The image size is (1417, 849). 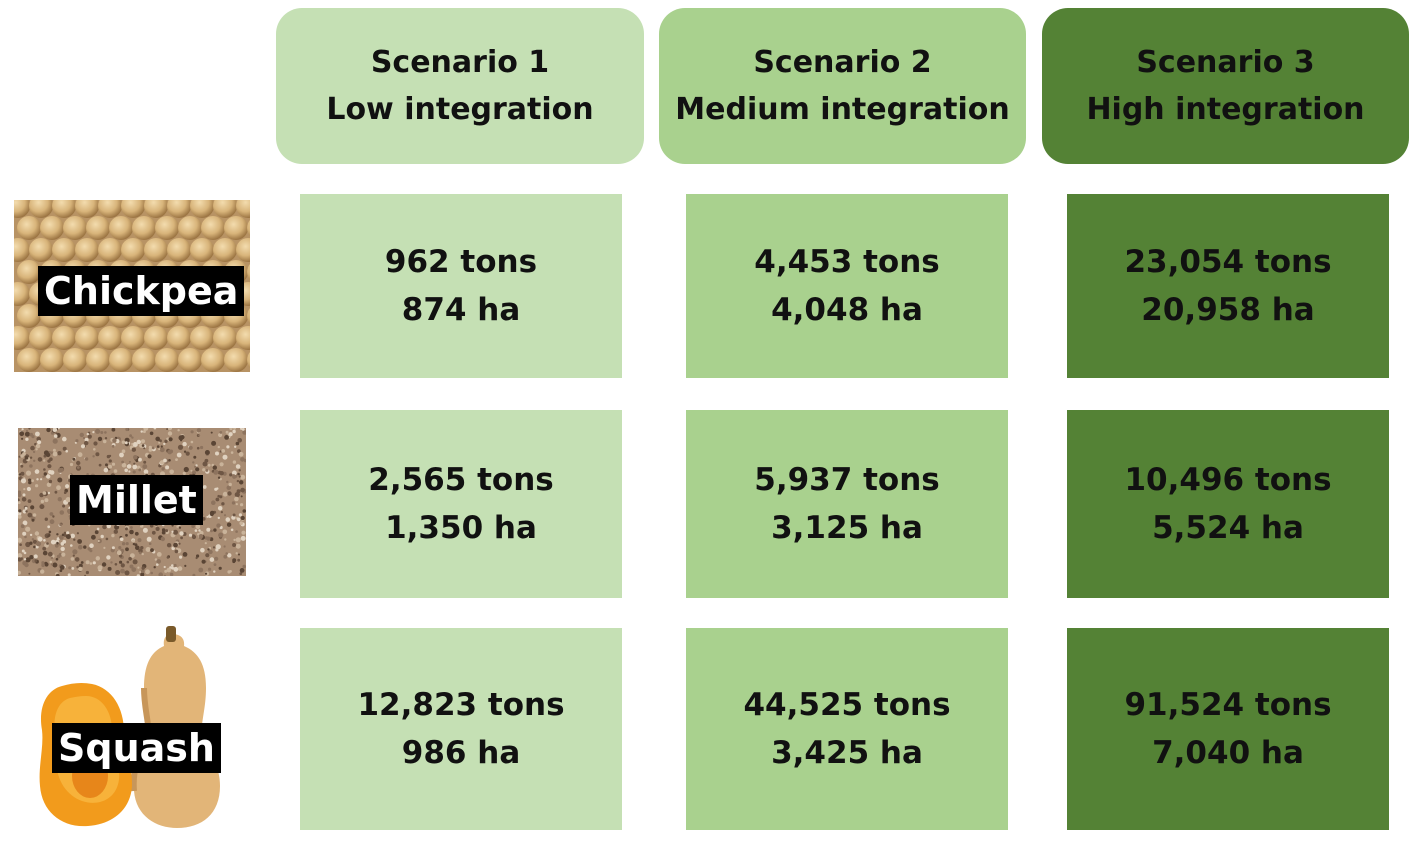 I want to click on production-value: 4,453 tons, so click(x=847, y=262).